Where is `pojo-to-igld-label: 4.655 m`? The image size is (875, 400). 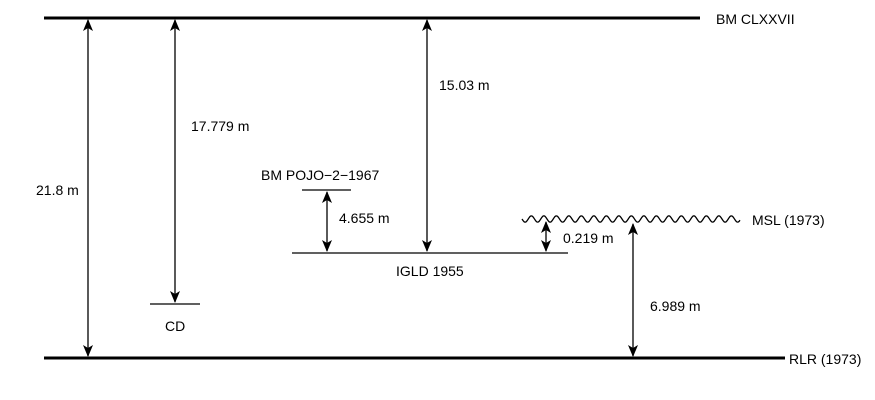 pojo-to-igld-label: 4.655 m is located at coordinates (364, 218).